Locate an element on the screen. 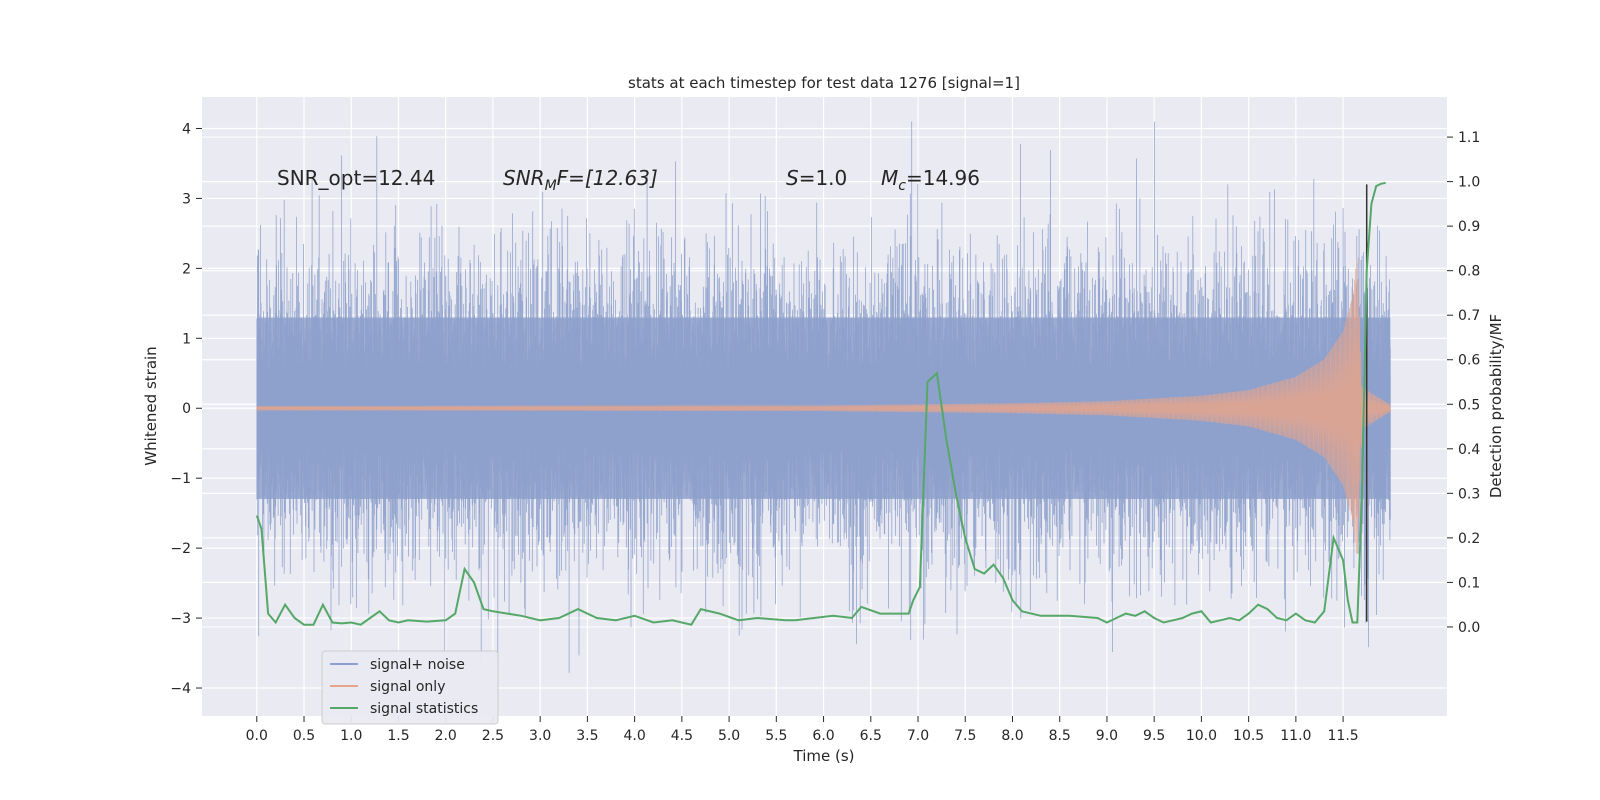 This screenshot has width=1600, height=800. x-tick-label: 5.5 is located at coordinates (776, 736).